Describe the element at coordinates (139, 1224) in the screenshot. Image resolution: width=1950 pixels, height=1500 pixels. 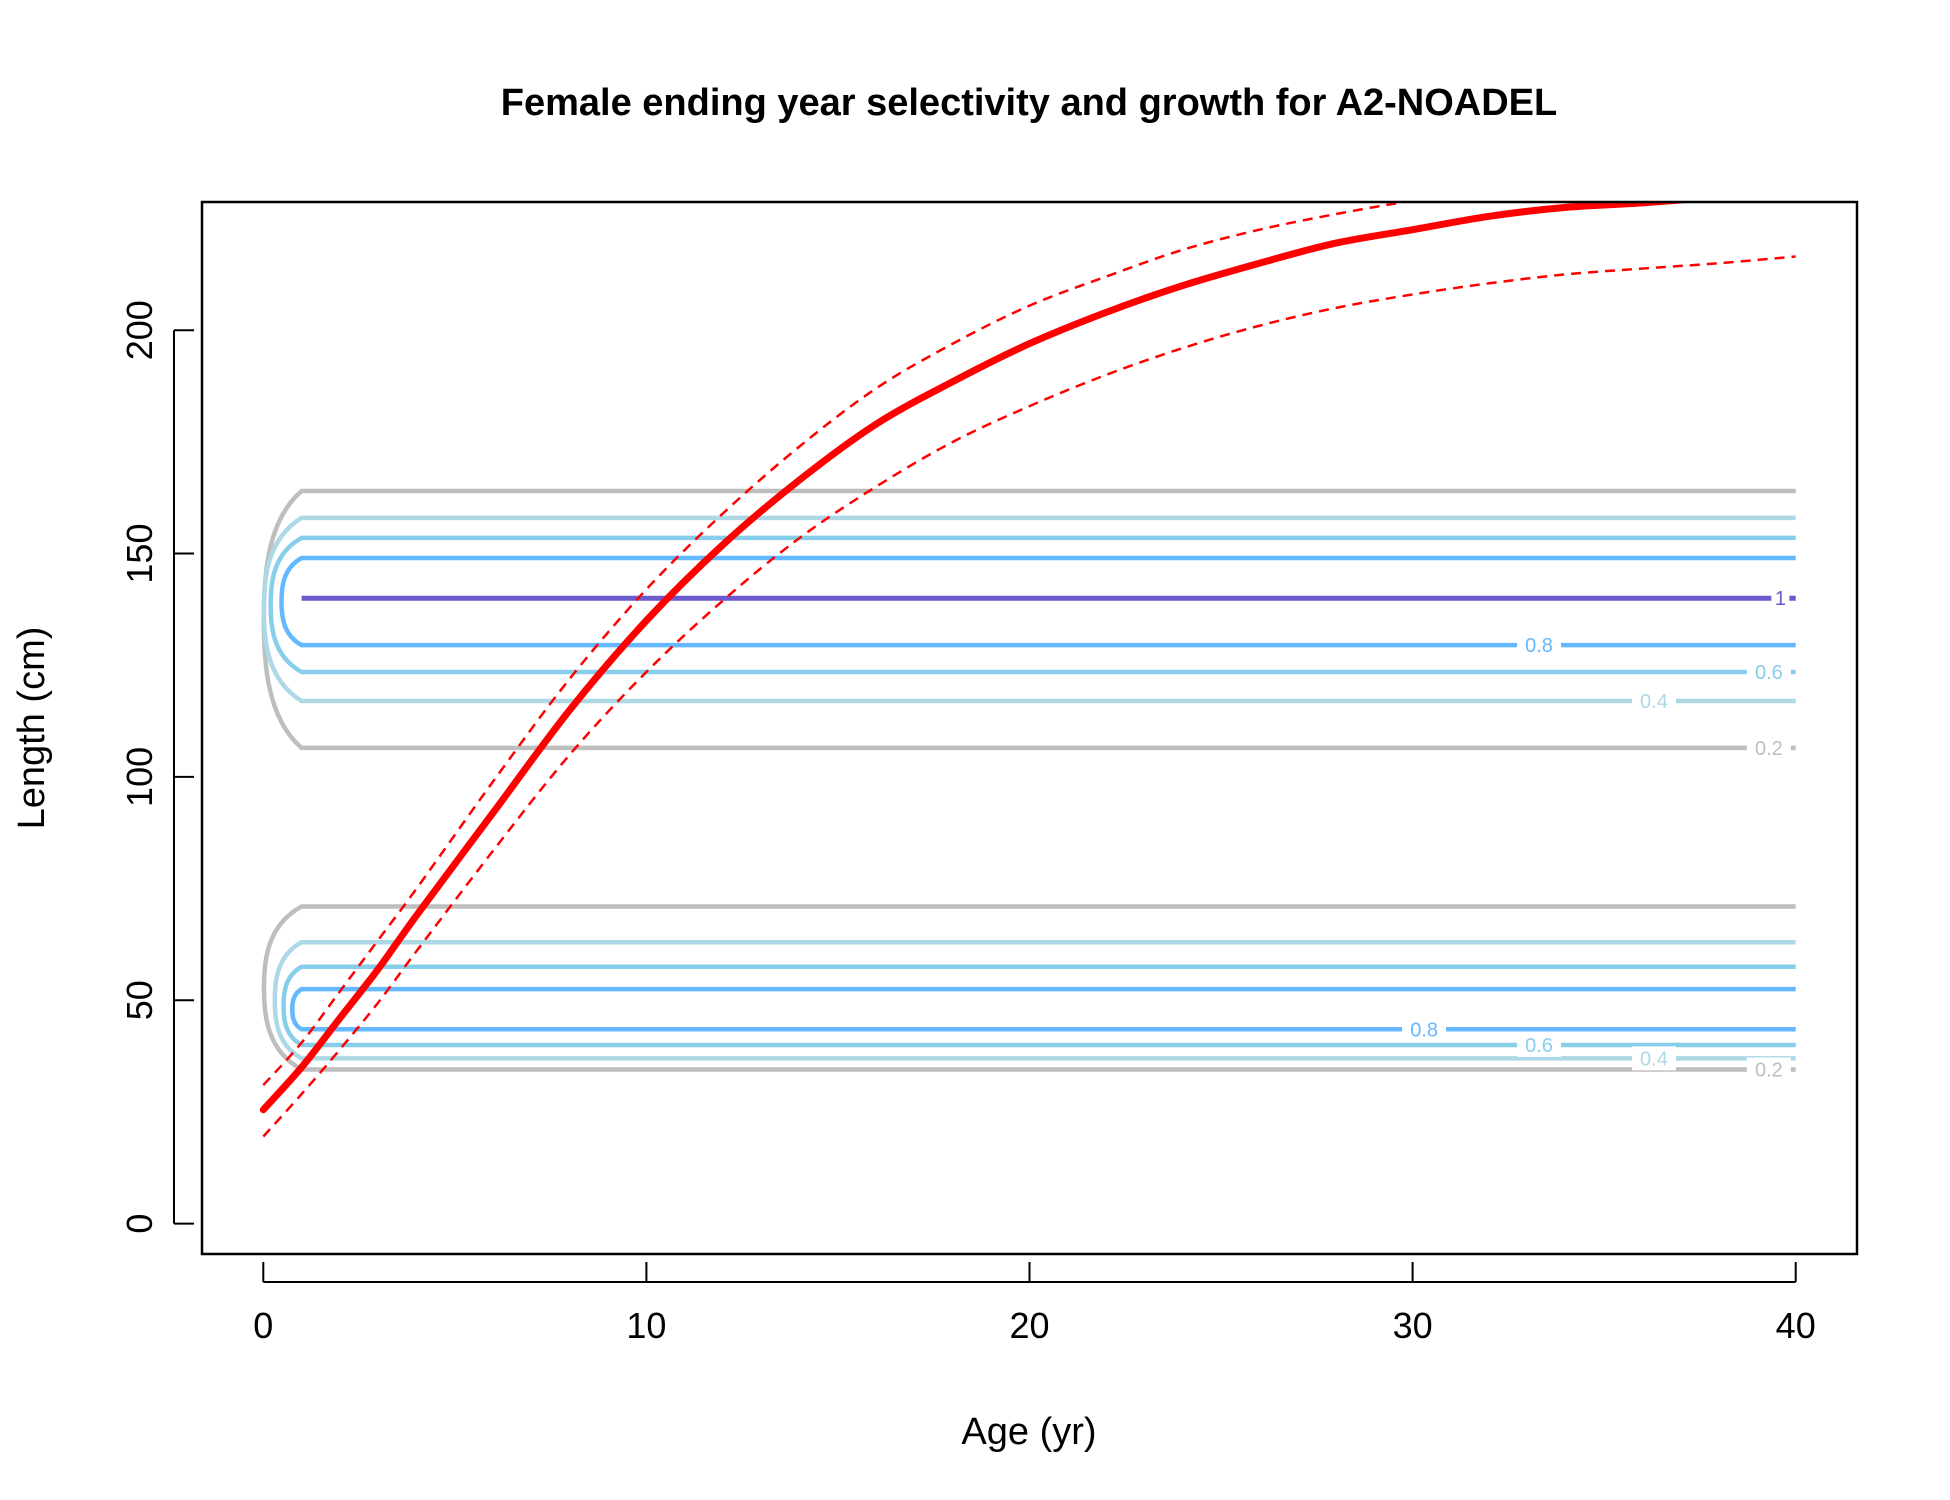
I see `y-tick-label: 0` at that location.